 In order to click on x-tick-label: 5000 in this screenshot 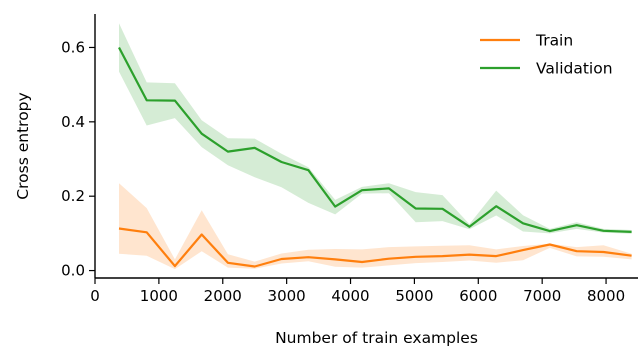, I will do `click(414, 296)`.